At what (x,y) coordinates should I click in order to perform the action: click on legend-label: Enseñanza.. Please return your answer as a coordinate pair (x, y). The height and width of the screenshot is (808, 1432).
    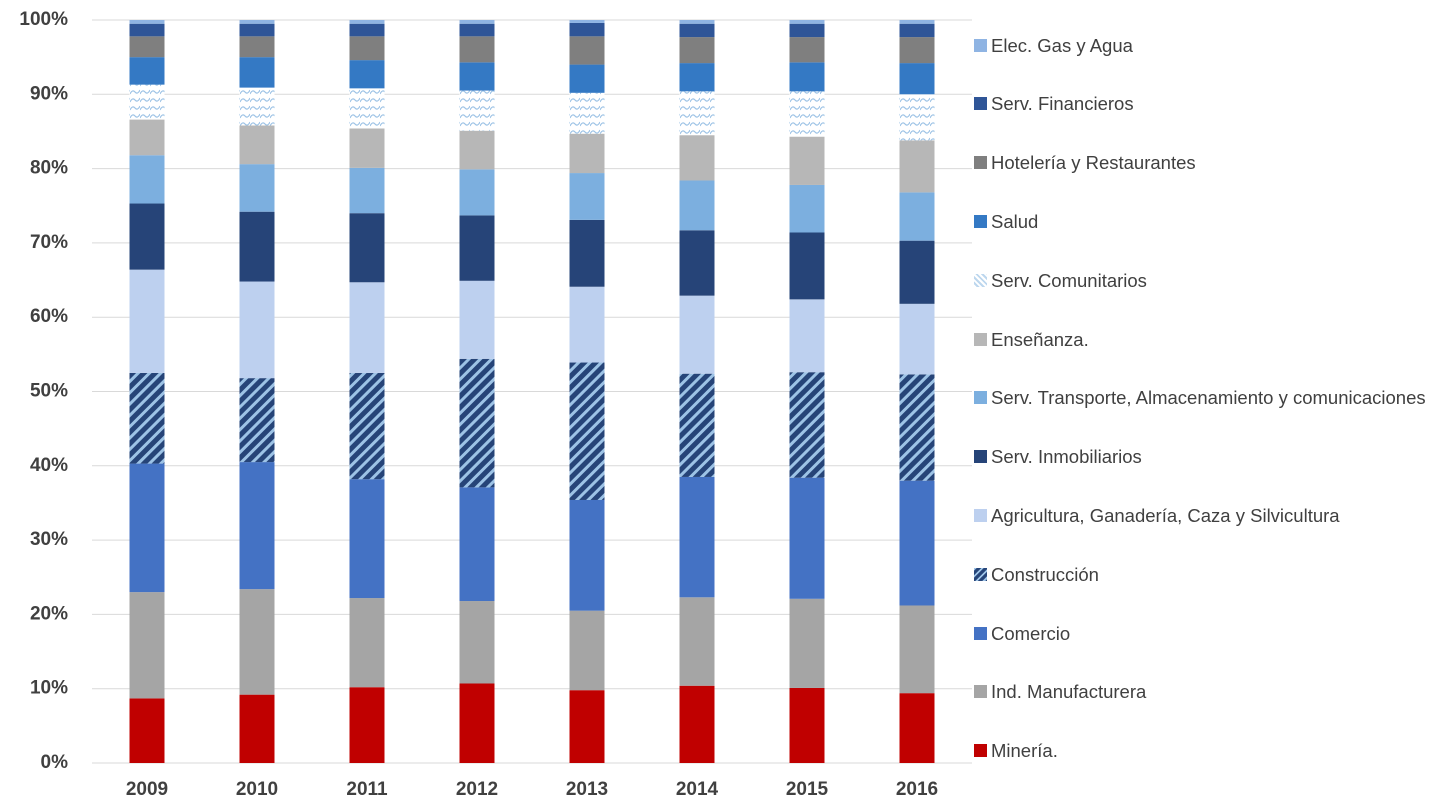
    Looking at the image, I should click on (1040, 339).